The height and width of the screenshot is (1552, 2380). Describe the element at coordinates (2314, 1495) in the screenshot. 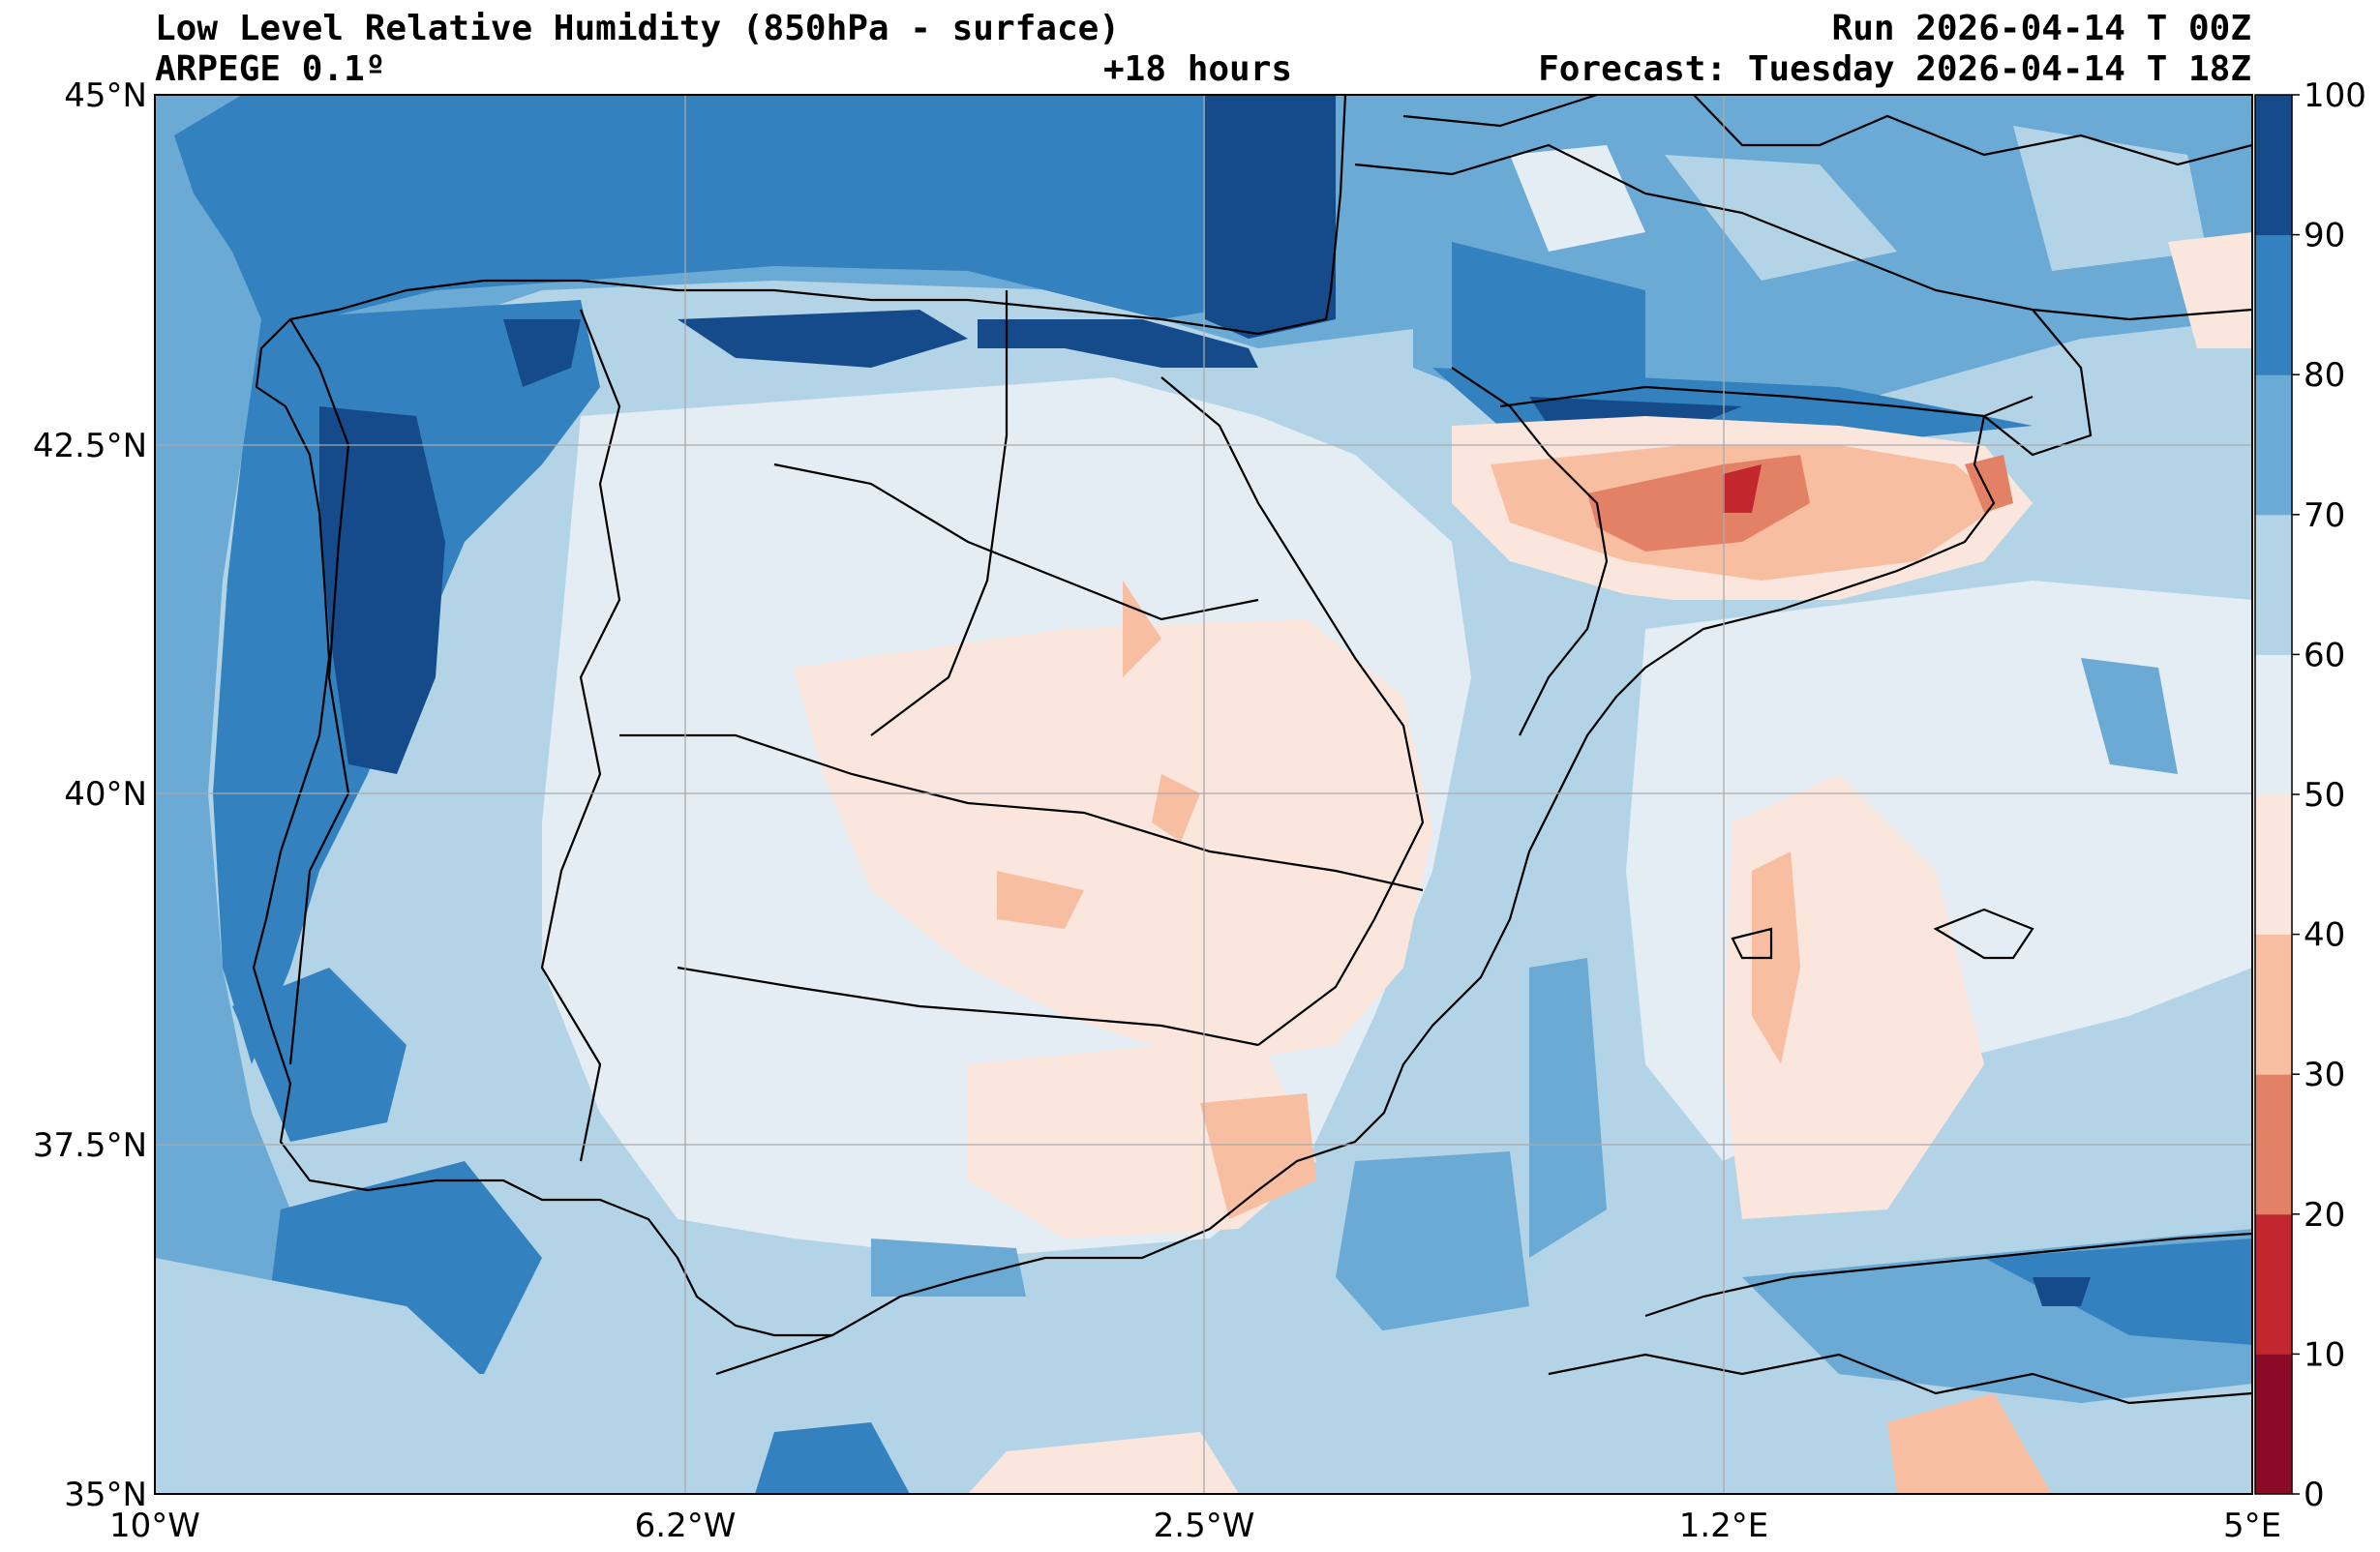

I see `colorbar-label: 0` at that location.